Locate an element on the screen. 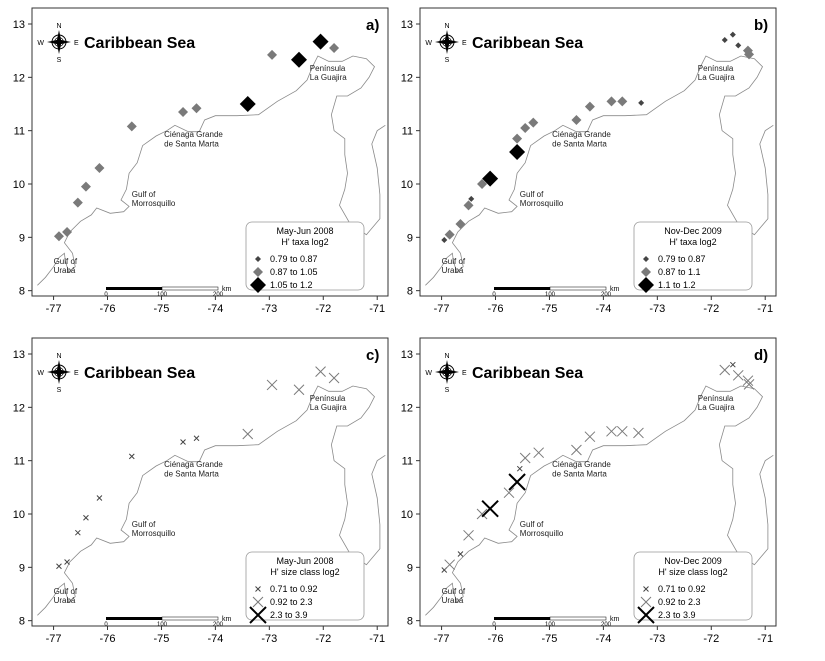  legend-class-range: 0.87 to 1.1 is located at coordinates (679, 272).